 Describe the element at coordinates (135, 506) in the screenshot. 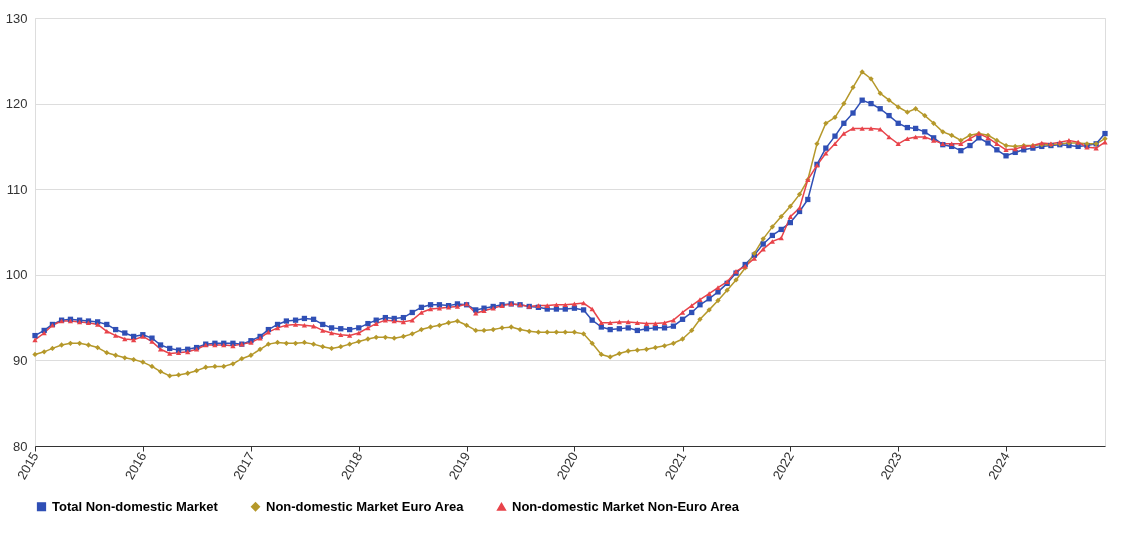

I see `legend-label: Total Non-domestic Market` at that location.